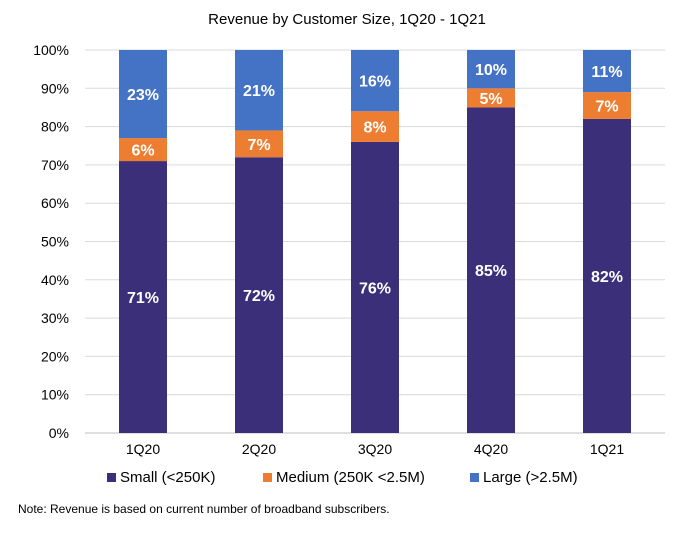  I want to click on x-tick-label: 1Q21, so click(607, 449).